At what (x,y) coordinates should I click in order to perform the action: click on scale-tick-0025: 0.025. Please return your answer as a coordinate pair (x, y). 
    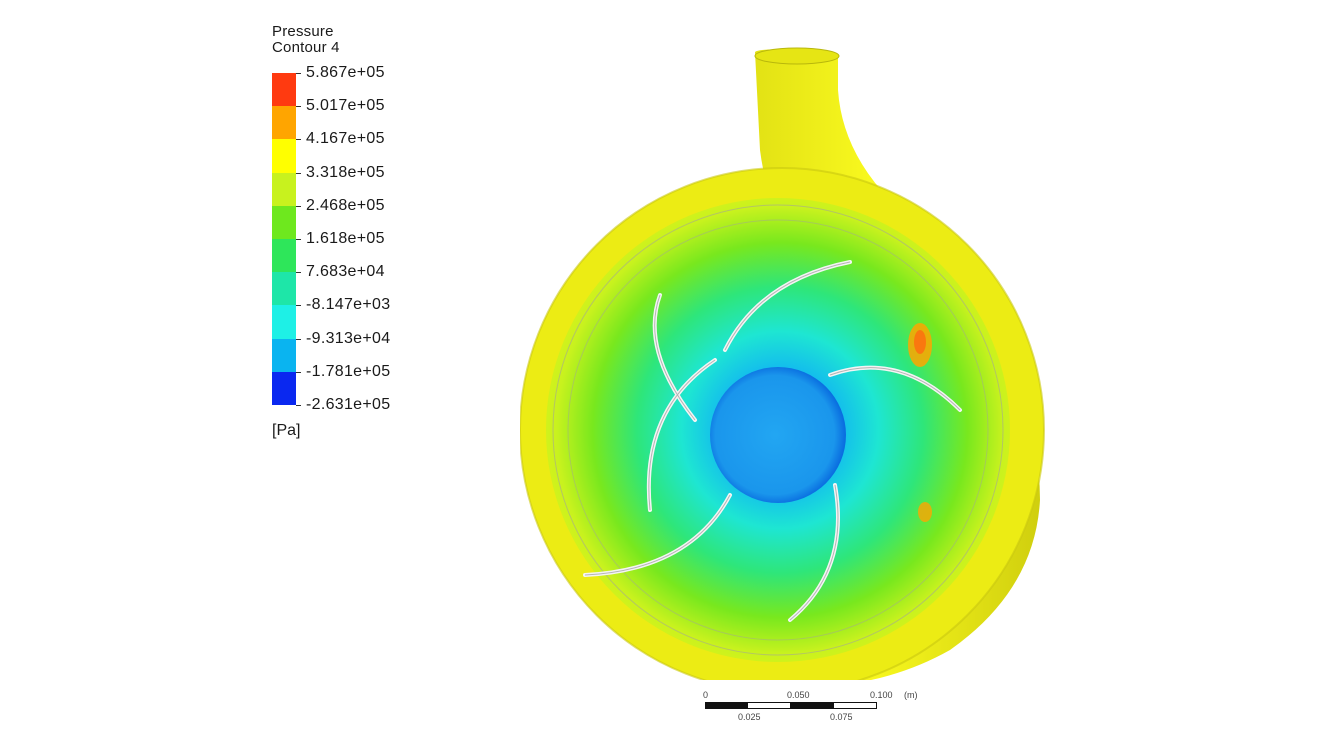
    Looking at the image, I should click on (749, 717).